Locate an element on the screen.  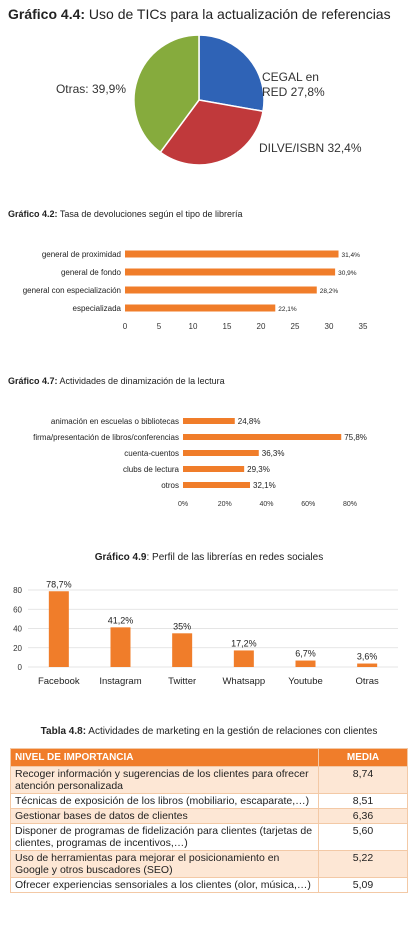
x-tick-label: 0 is located at coordinates (125, 326).